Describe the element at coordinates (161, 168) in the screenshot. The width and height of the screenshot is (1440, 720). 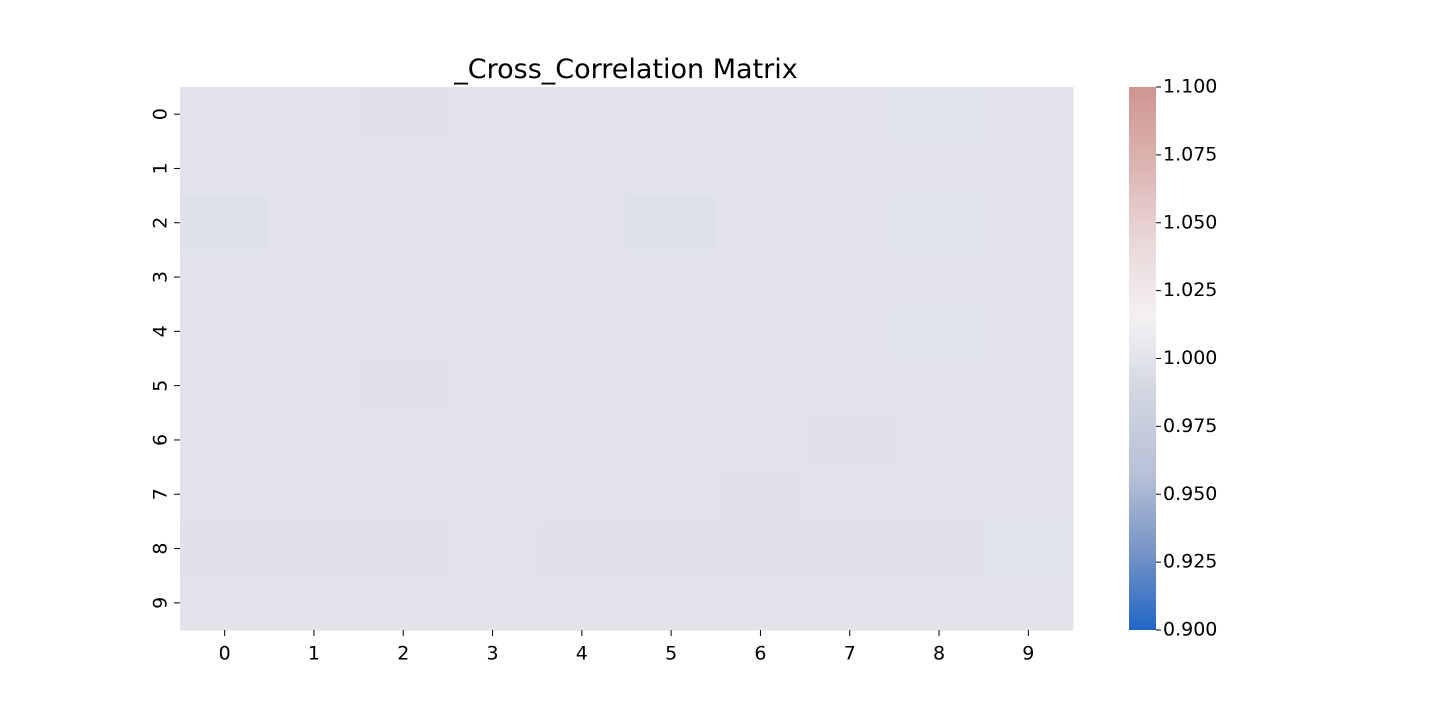
I see `y-tick-label: 1` at that location.